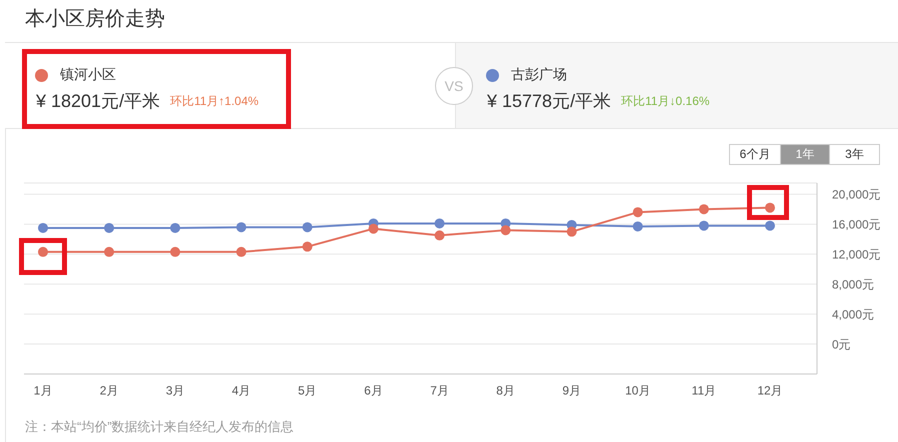 This screenshot has height=442, width=898. I want to click on text: ¥ 18201元/平米, so click(98, 101).